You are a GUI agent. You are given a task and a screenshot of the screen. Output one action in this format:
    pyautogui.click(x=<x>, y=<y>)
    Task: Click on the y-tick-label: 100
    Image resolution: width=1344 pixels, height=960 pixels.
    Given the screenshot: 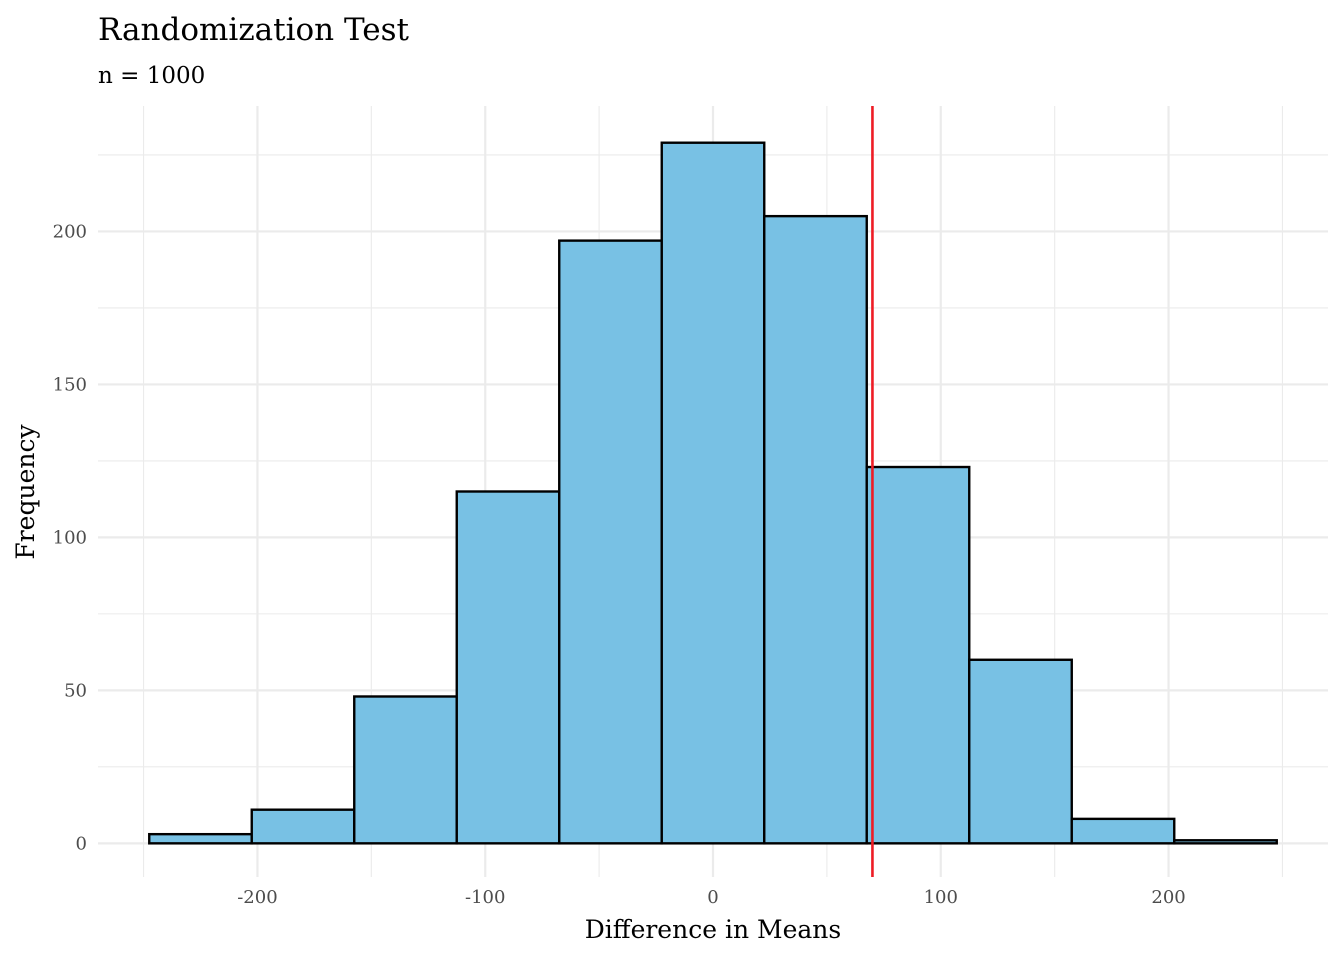 What is the action you would take?
    pyautogui.click(x=70, y=537)
    